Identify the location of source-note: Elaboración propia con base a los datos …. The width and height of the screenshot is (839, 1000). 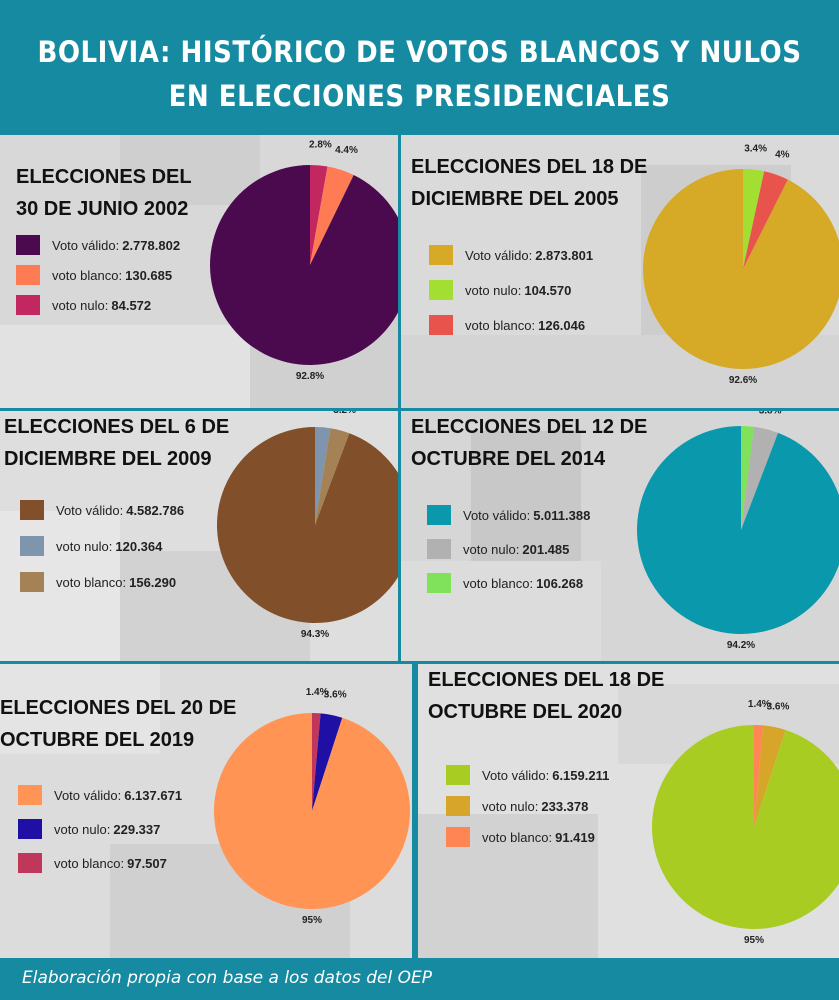
(227, 978).